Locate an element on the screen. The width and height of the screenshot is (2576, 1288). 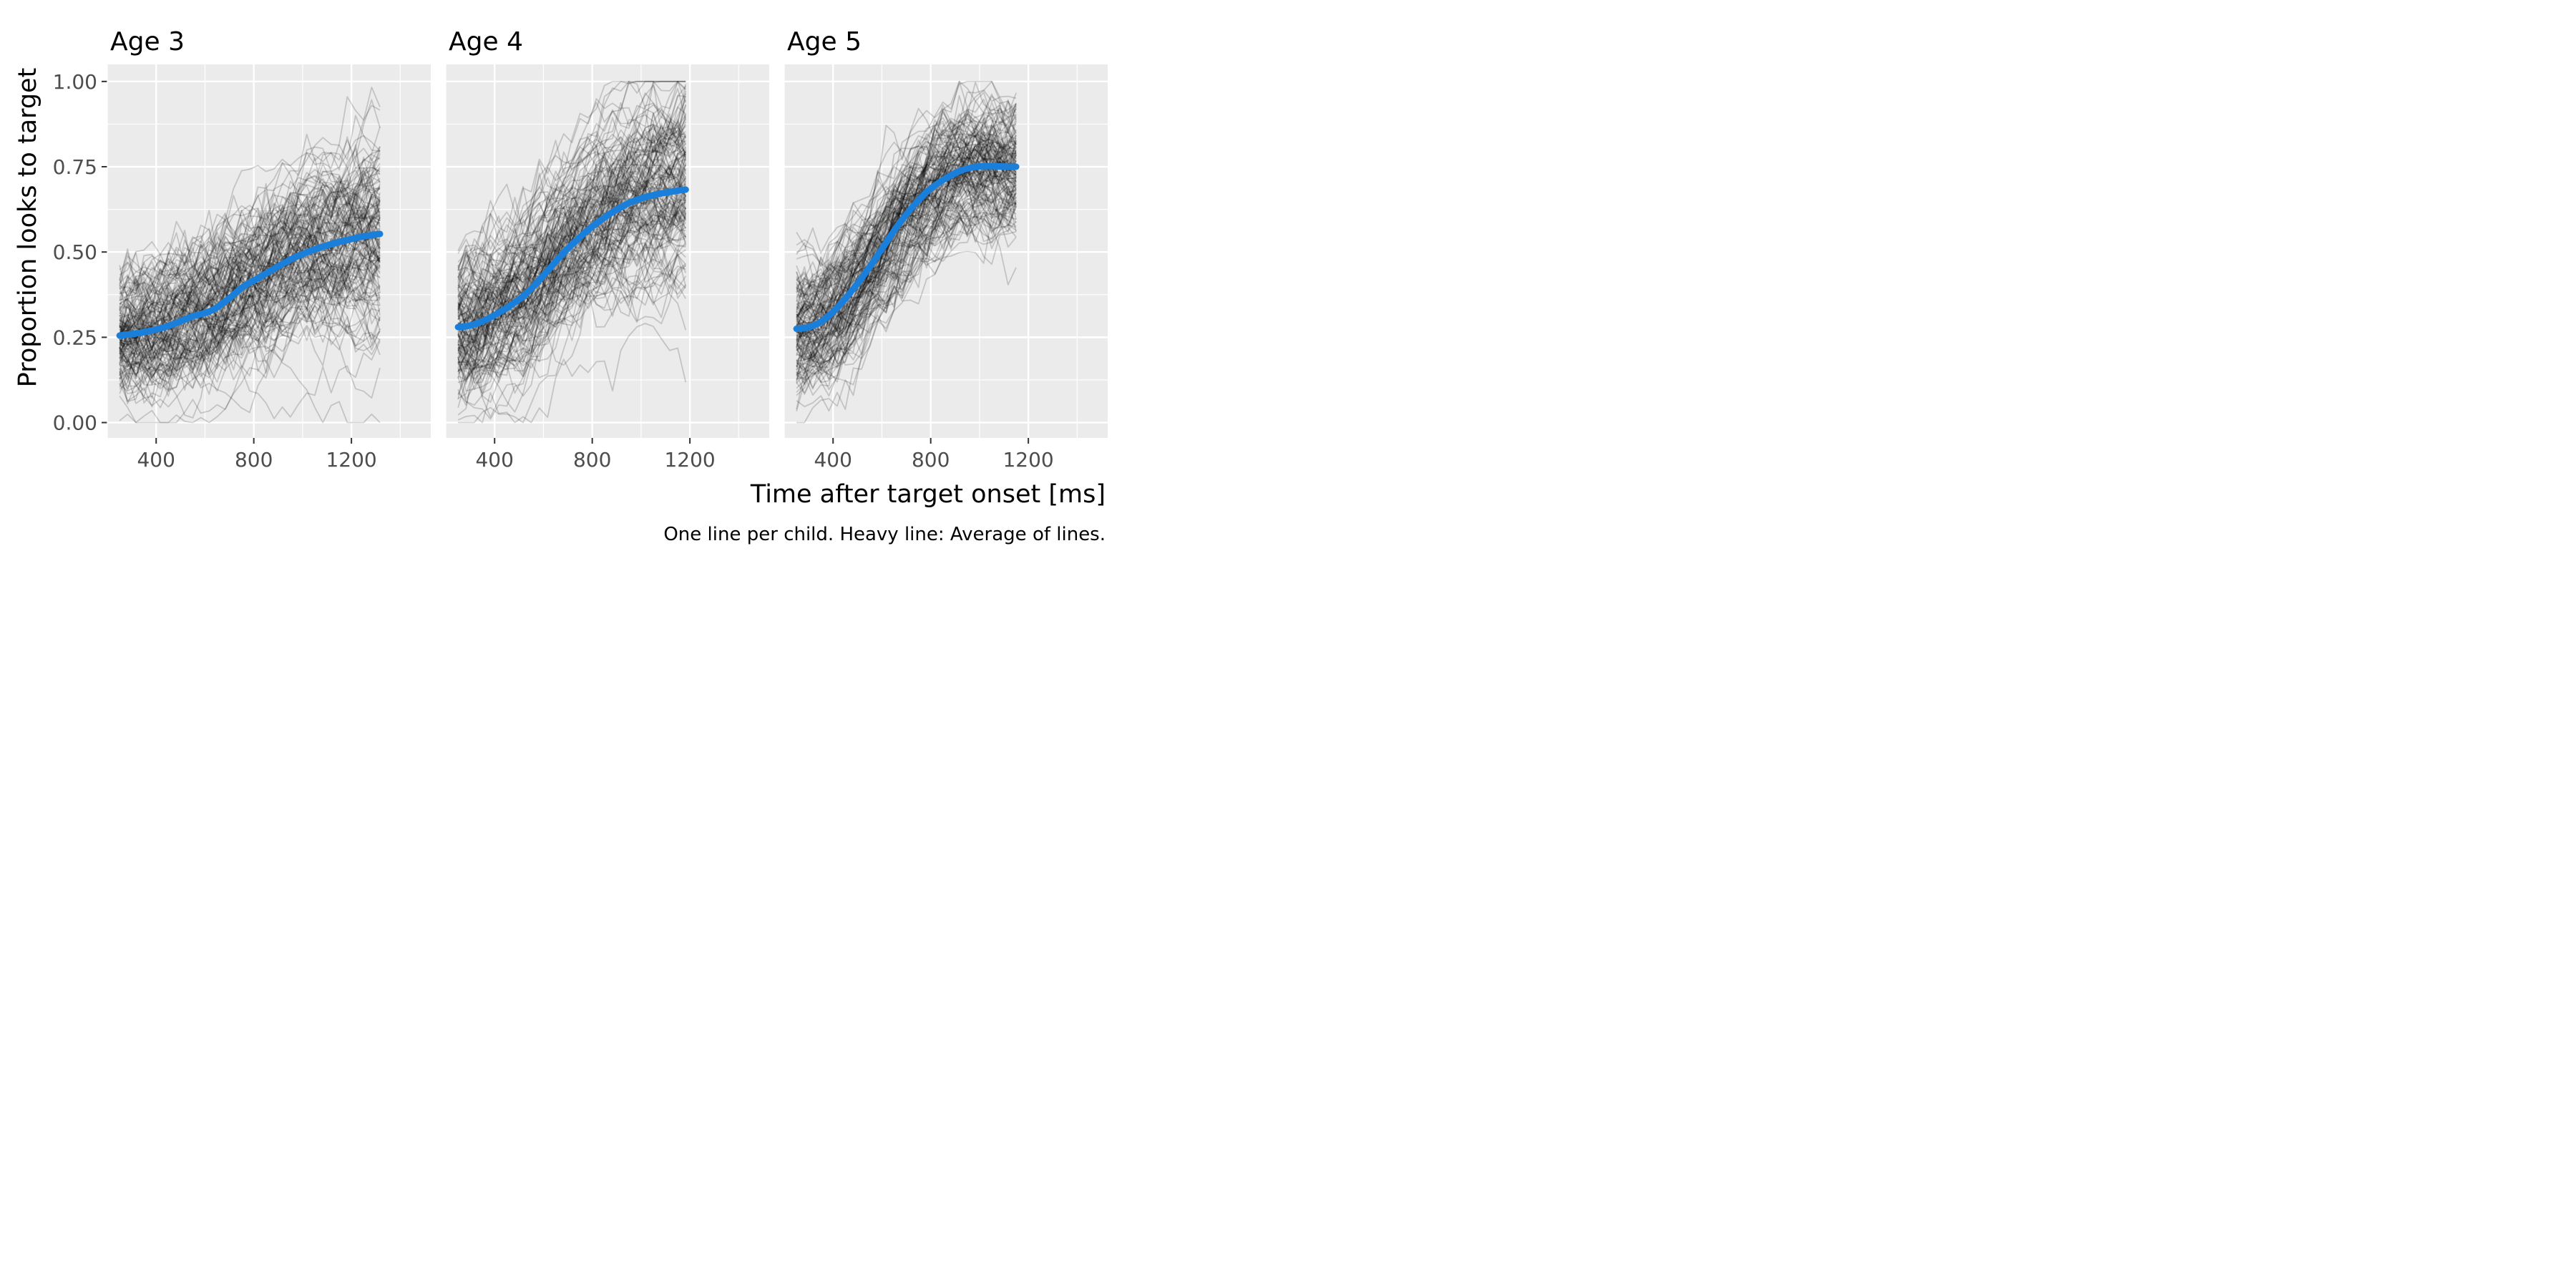
y-tick-label: 0.25 is located at coordinates (75, 337).